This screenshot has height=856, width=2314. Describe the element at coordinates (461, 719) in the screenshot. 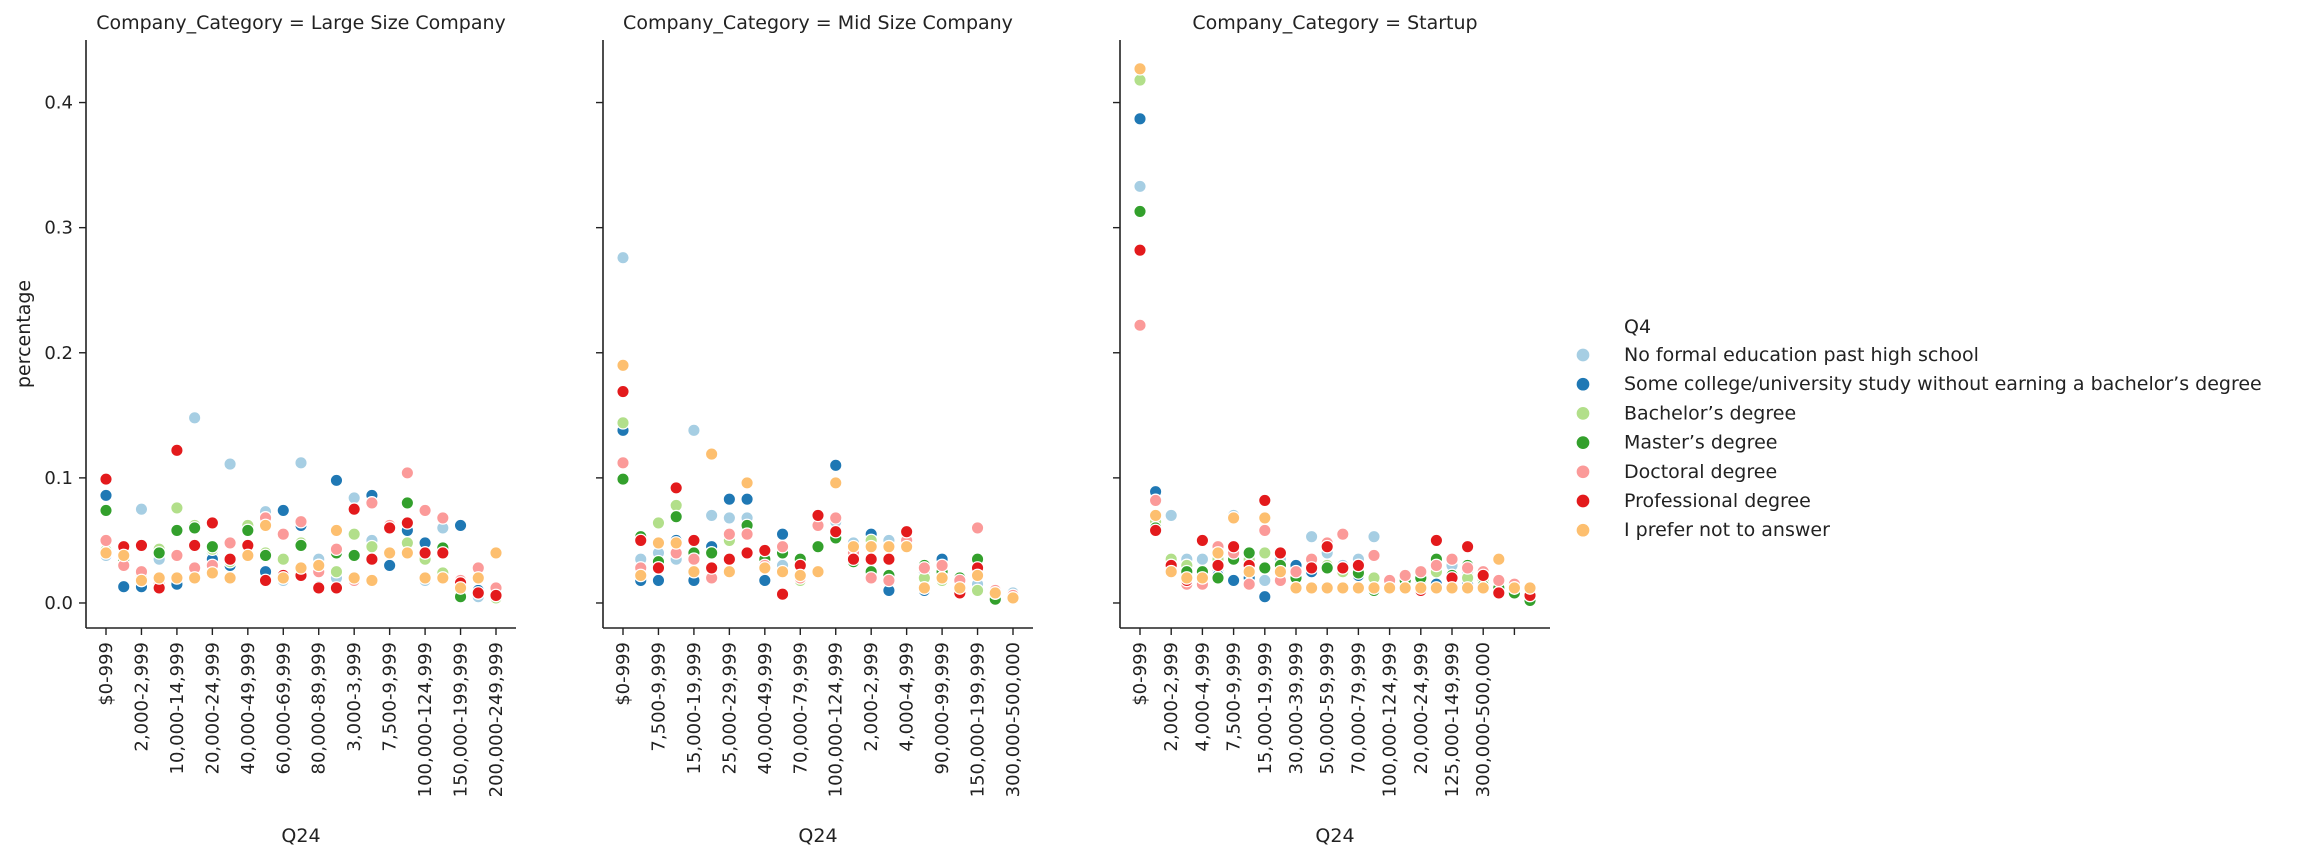

I see `x-tick-label: 150,000-199,999` at that location.